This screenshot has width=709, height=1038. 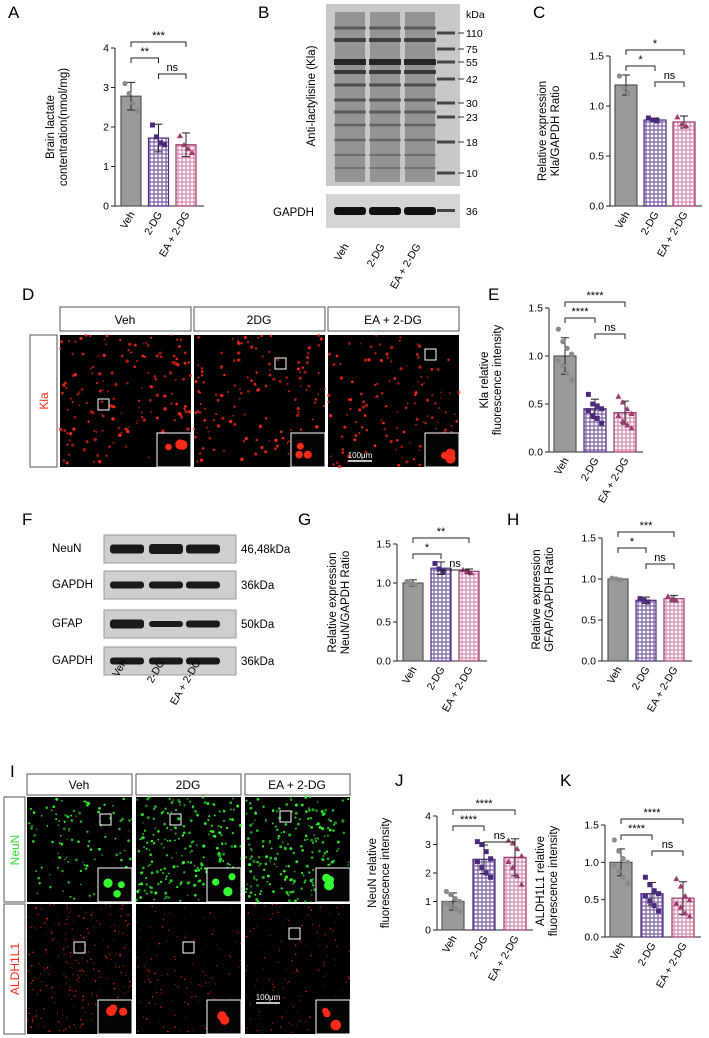 I want to click on significance-label: ns, so click(x=670, y=76).